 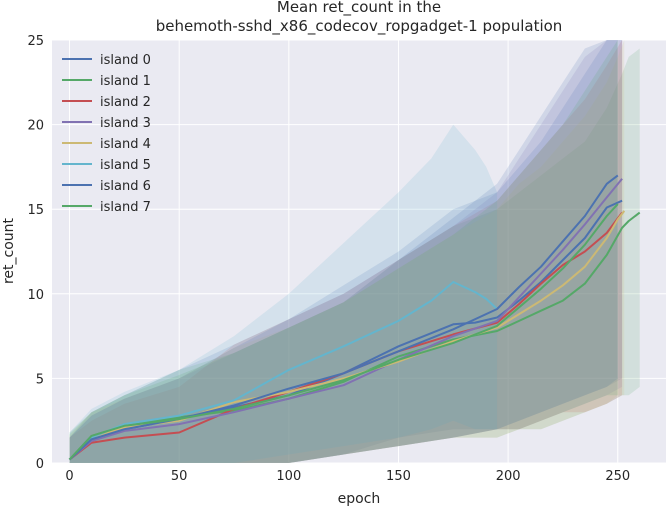 What do you see at coordinates (125, 102) in the screenshot?
I see `legend-label-island-2: island 2` at bounding box center [125, 102].